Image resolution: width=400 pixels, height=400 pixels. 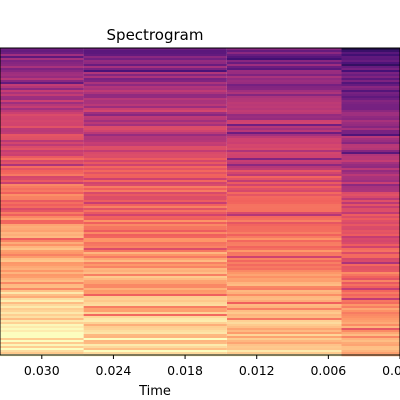 What do you see at coordinates (328, 370) in the screenshot?
I see `x-tick-label: 0.006` at bounding box center [328, 370].